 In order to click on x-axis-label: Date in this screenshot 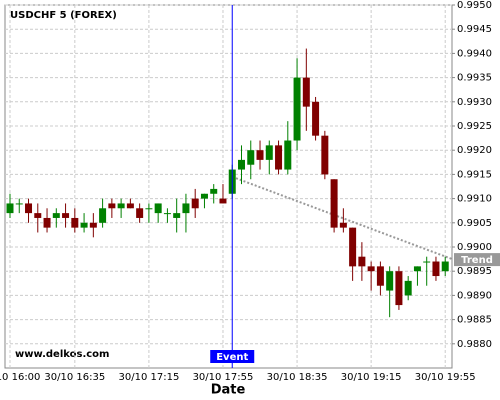, I will do `click(228, 390)`.